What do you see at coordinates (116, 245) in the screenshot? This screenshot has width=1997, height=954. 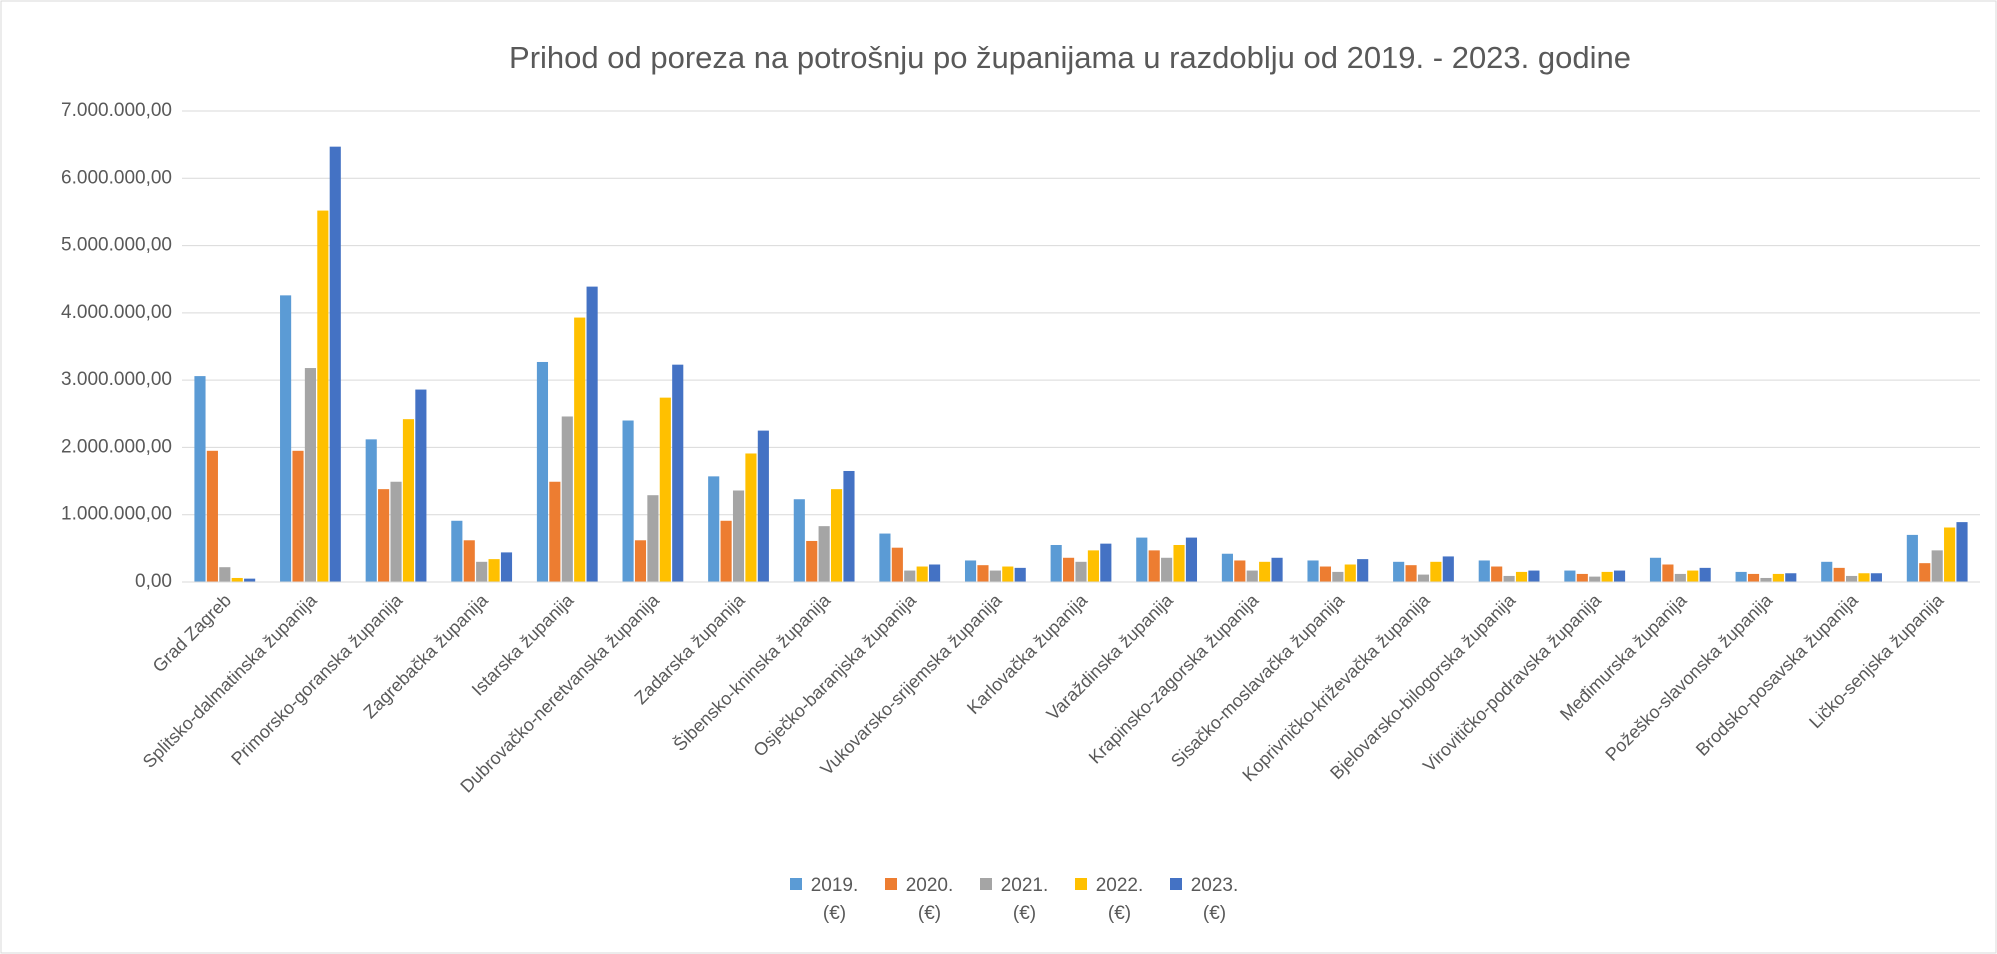 I see `y-tick-label: 5.000.000,00` at bounding box center [116, 245].